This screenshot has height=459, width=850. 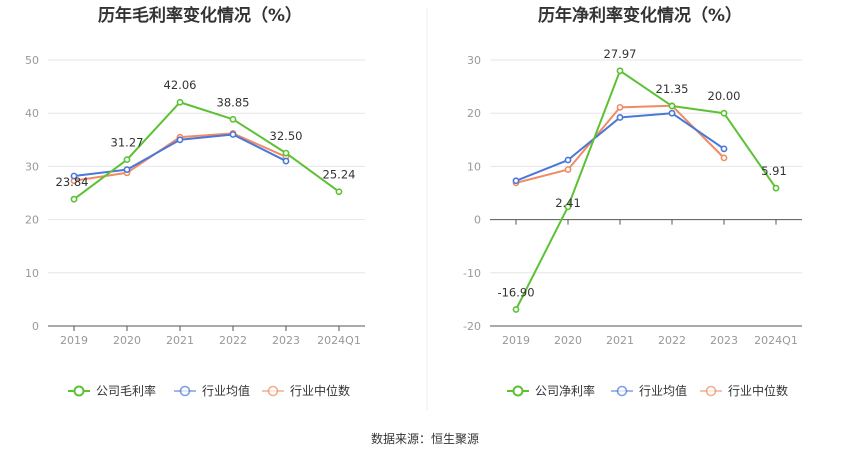 I want to click on y-tick-label: -10, so click(x=472, y=273).